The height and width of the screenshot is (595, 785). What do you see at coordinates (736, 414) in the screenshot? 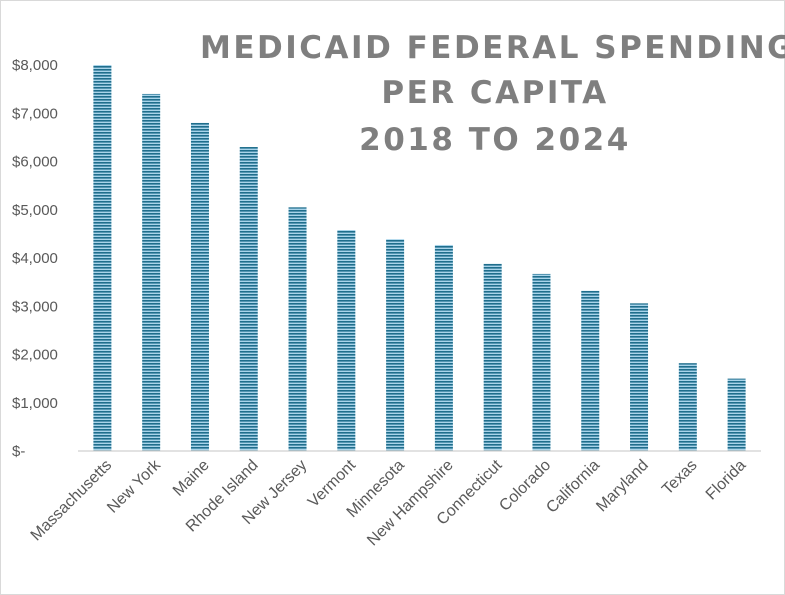
I see `bar-florida` at bounding box center [736, 414].